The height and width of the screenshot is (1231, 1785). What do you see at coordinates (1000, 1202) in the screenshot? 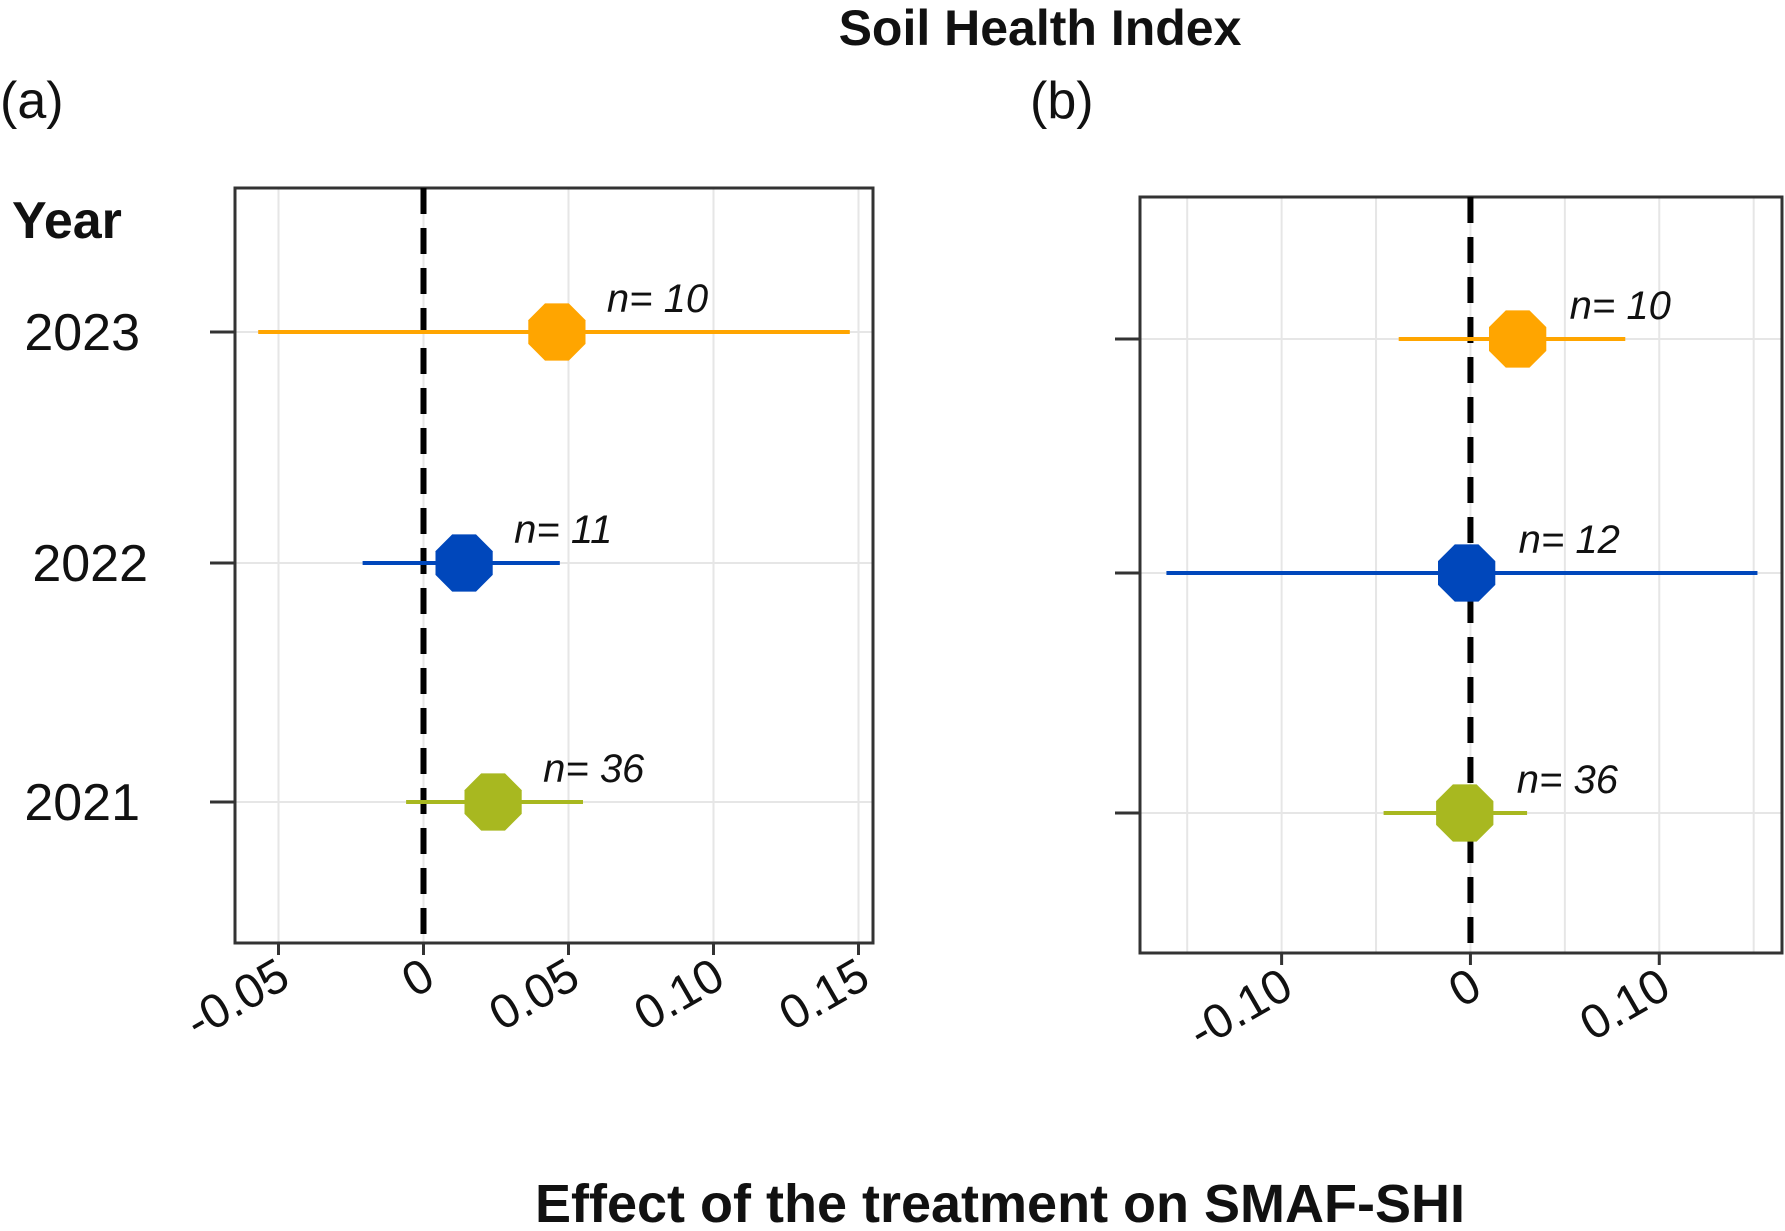
I see `x-axis-title: Effect of the treatment on SMAF-SHI` at bounding box center [1000, 1202].